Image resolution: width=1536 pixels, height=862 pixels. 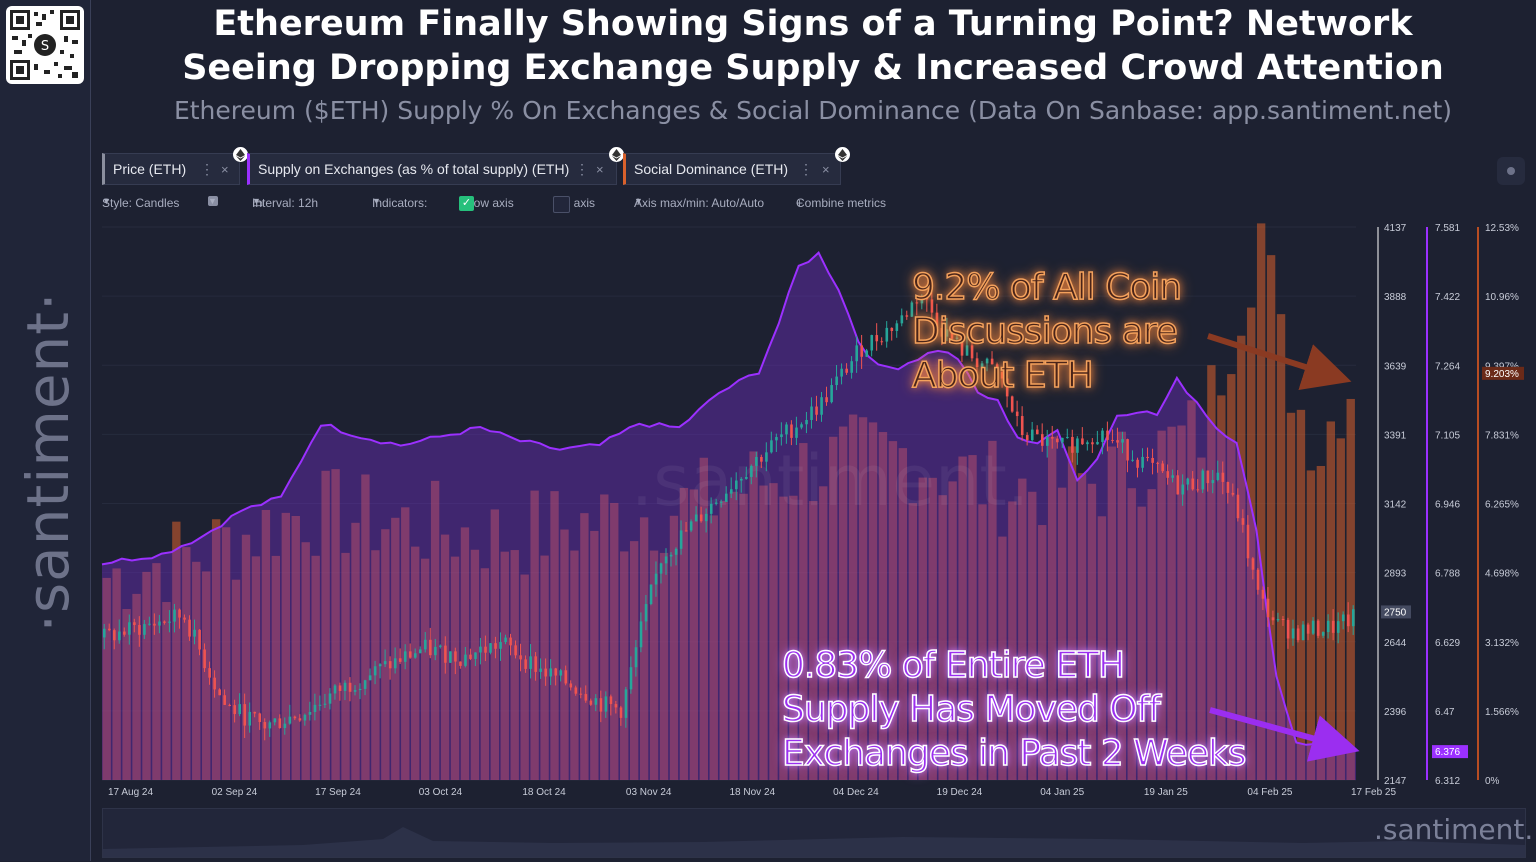 I want to click on price-axis-tick: 2644, so click(x=1395, y=643).